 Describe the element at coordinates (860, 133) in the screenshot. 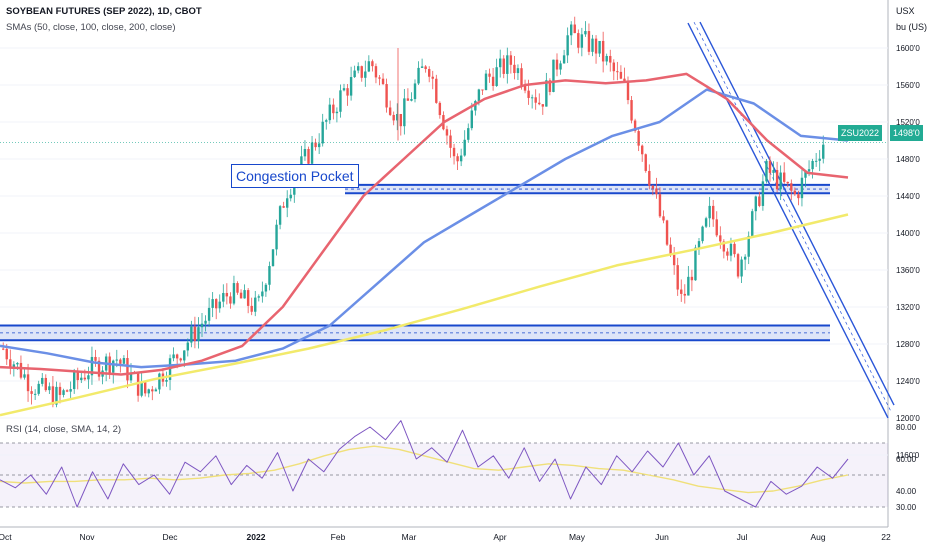

I see `symbol-tag: ZSU2022` at that location.